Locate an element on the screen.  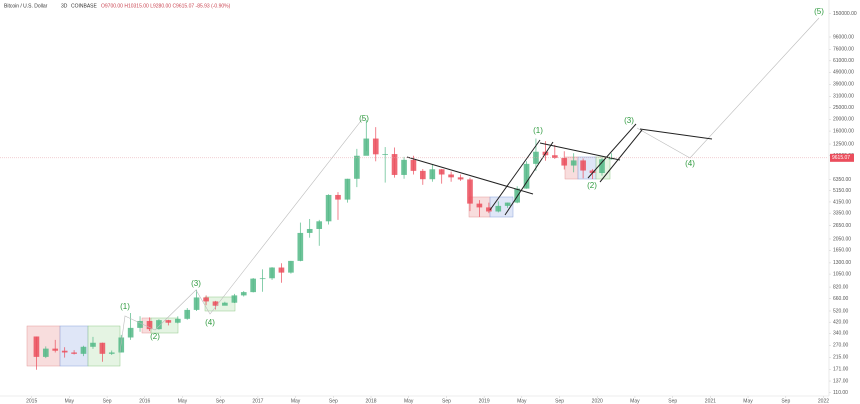
y-tick-label: 96000.00 is located at coordinates (843, 37).